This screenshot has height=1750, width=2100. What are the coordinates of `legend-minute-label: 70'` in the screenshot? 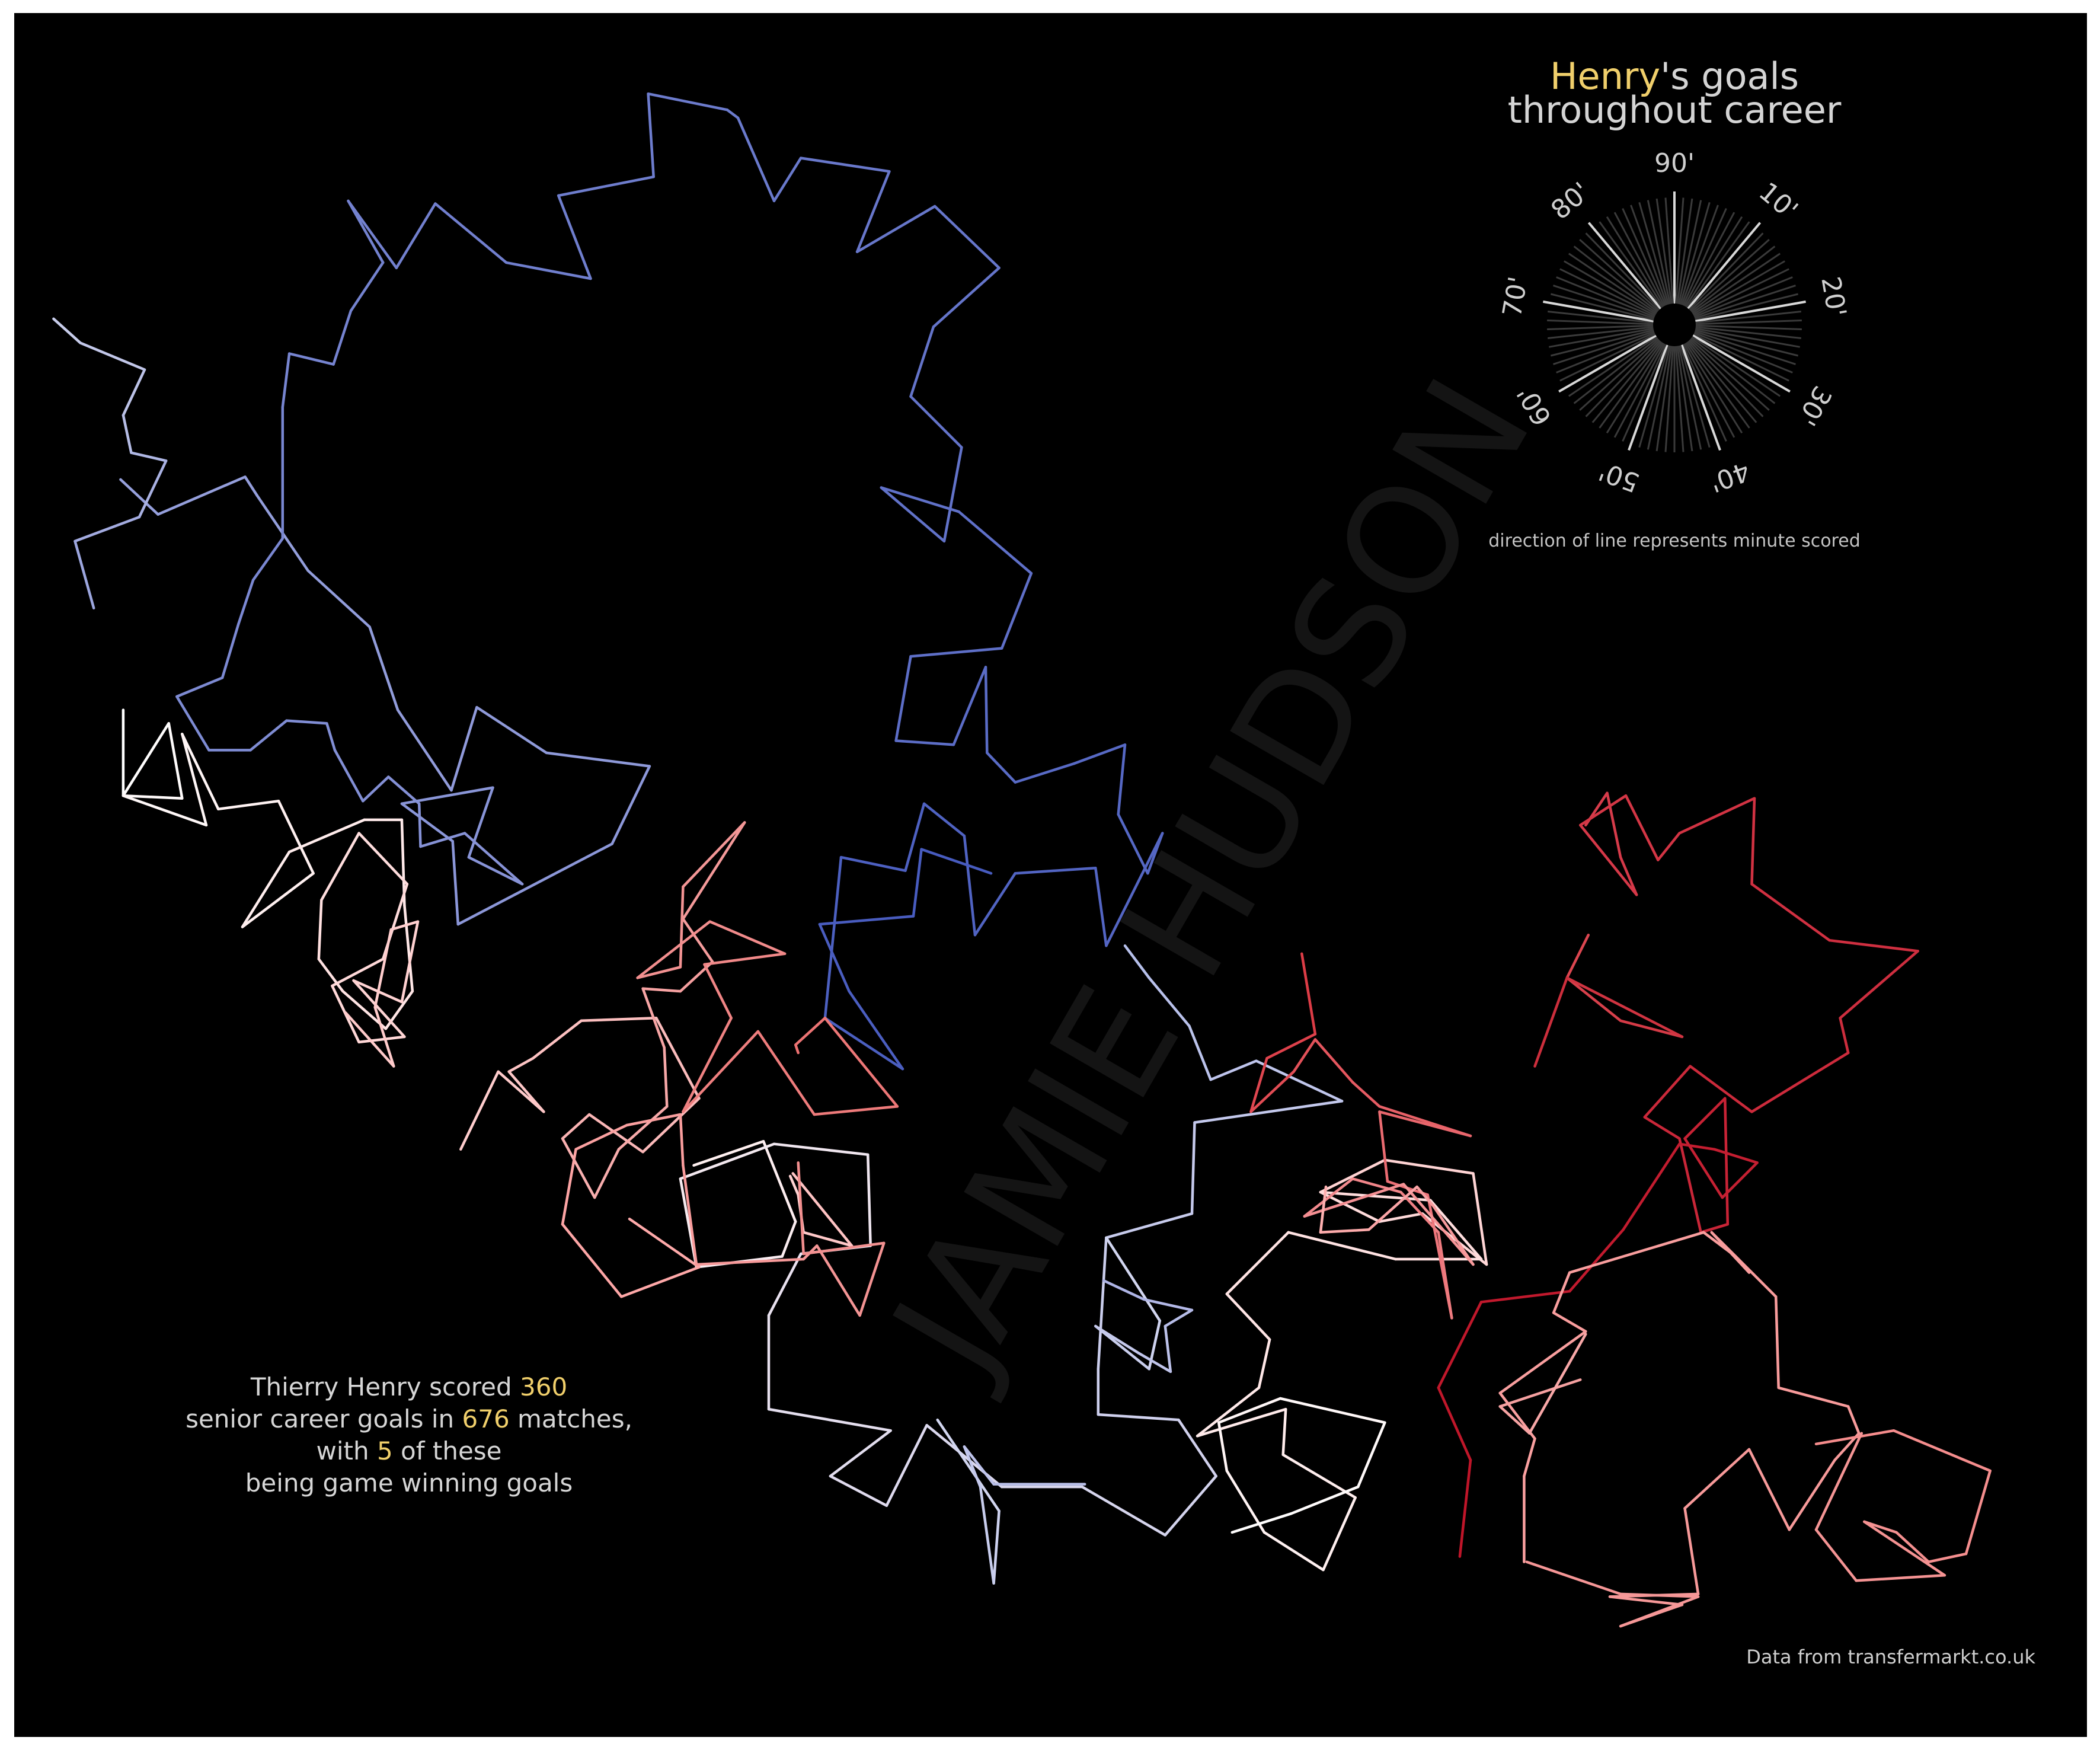 It's located at (1515, 297).